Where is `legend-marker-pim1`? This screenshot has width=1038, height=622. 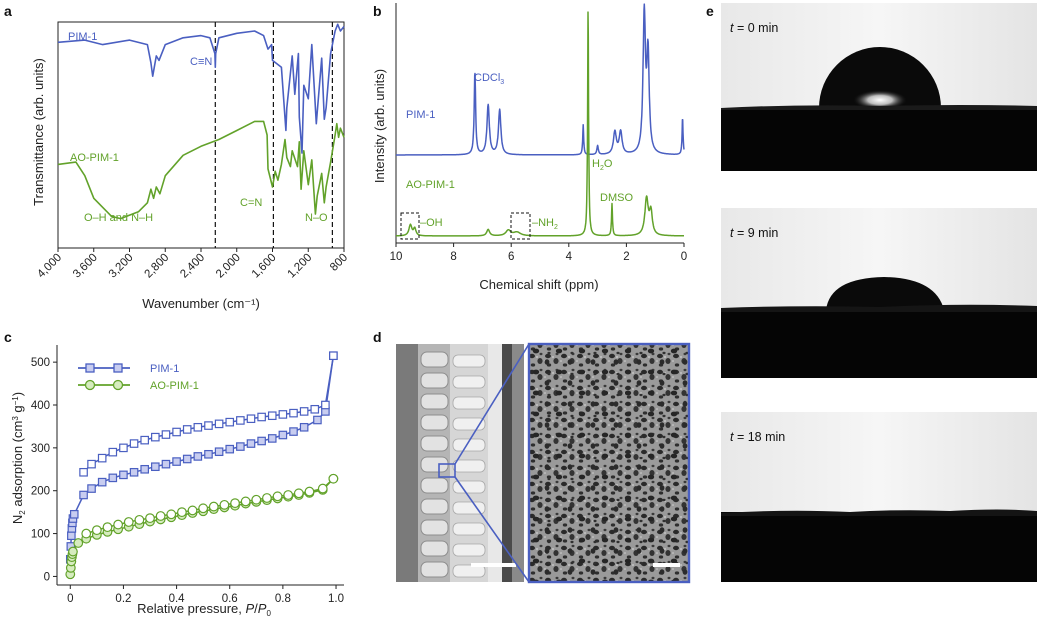 legend-marker-pim1 is located at coordinates (90, 368).